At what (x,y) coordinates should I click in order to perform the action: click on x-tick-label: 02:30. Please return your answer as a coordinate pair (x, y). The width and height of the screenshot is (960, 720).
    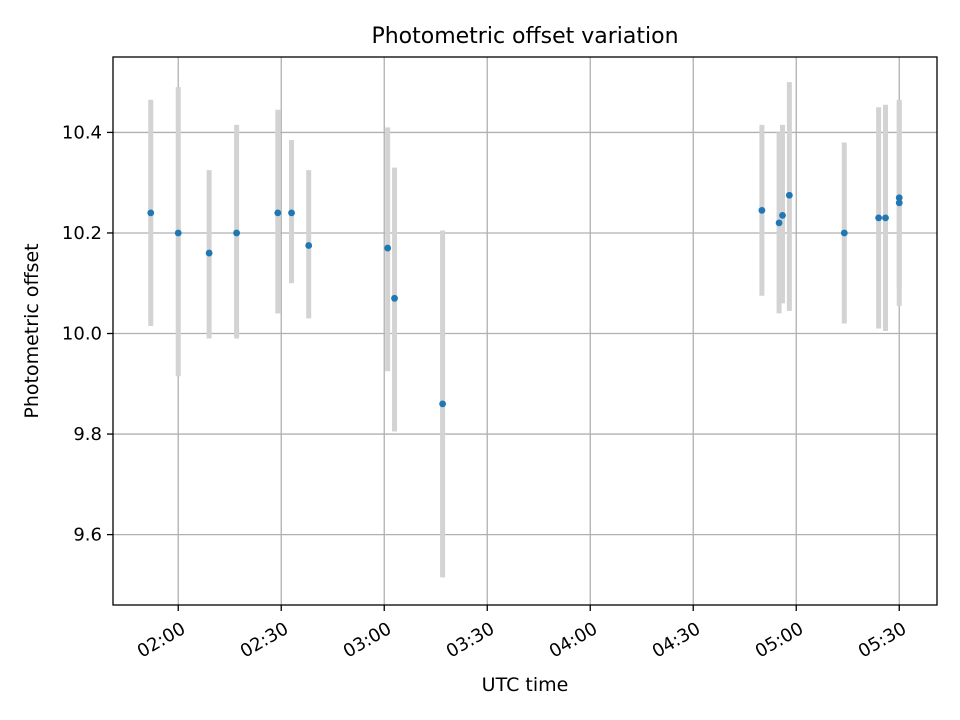
    Looking at the image, I should click on (264, 640).